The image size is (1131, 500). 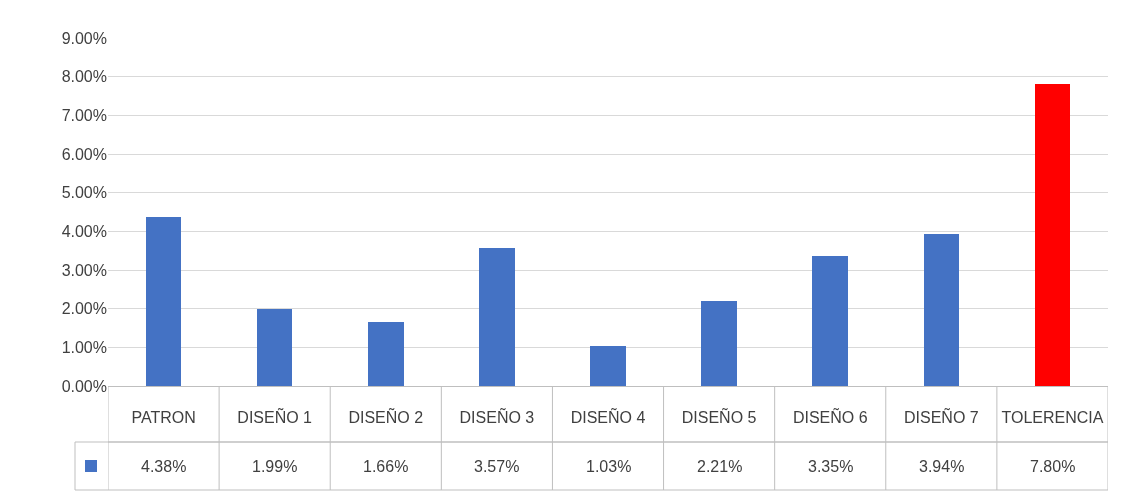 I want to click on data-label: 1.03%, so click(x=609, y=466).